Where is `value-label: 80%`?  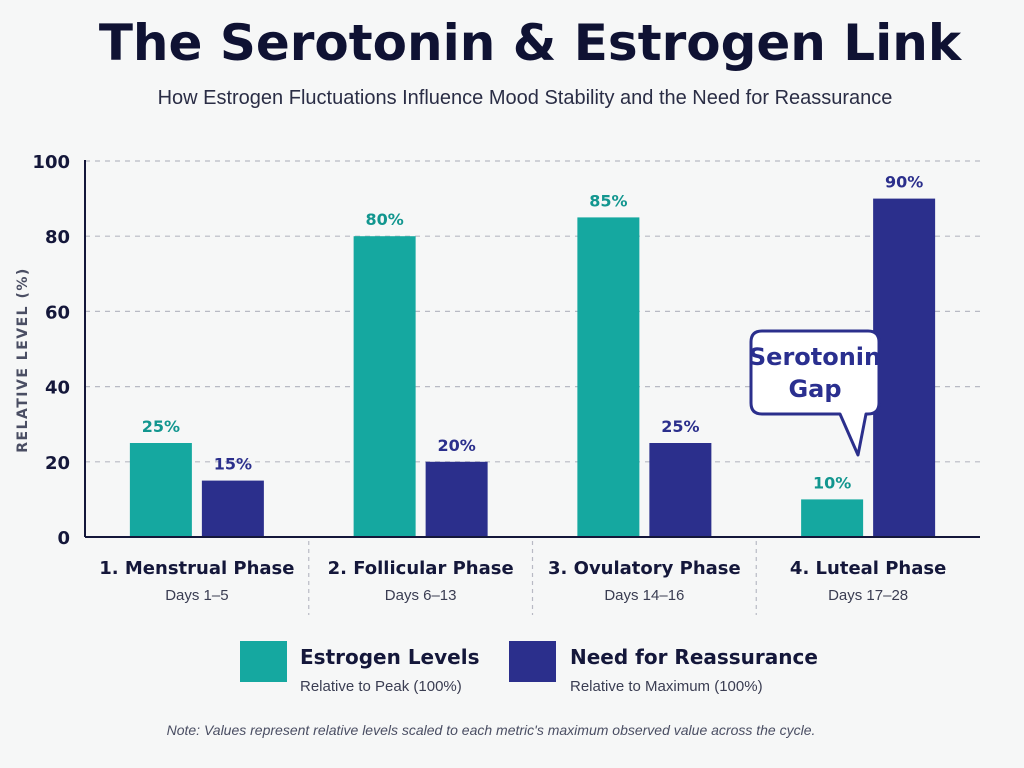
value-label: 80% is located at coordinates (384, 219).